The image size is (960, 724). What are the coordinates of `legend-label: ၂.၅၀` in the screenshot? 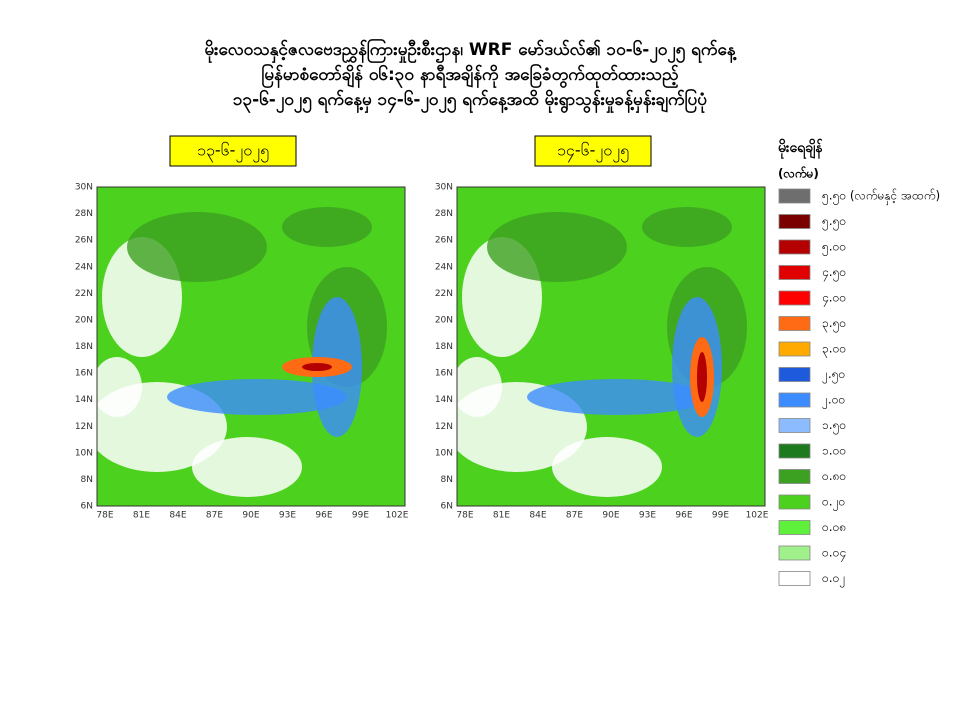 It's located at (833, 375).